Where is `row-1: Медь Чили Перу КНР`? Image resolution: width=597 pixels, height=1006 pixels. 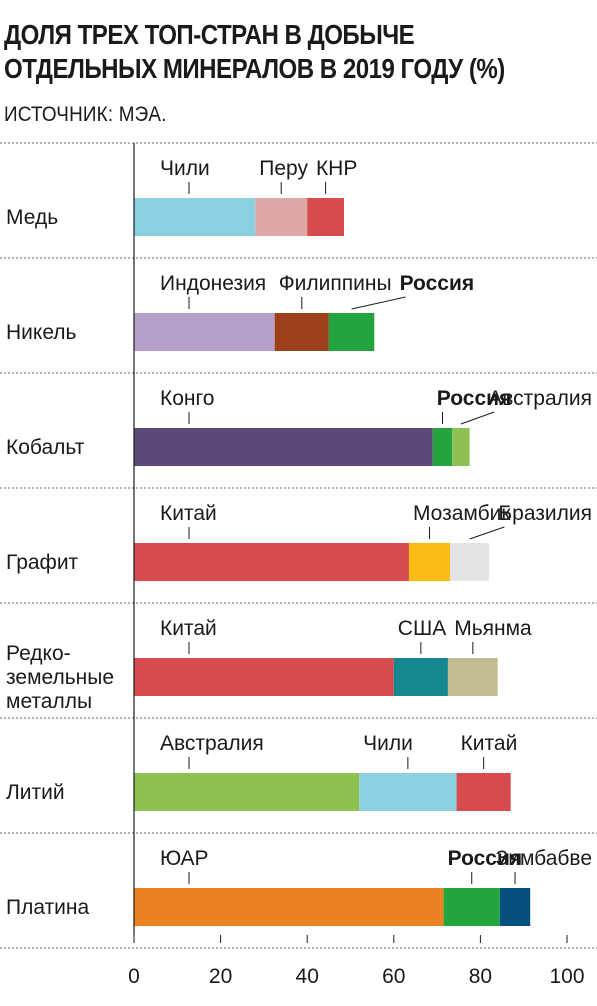 row-1: Медь Чили Перу КНР is located at coordinates (181, 196).